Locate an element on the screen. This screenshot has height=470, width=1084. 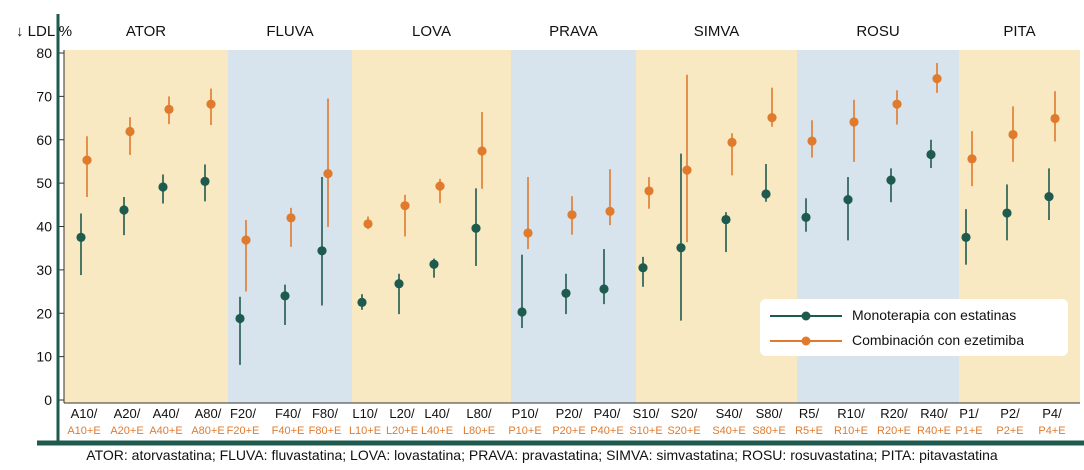
x-tick-label: P2/ is located at coordinates (1010, 413).